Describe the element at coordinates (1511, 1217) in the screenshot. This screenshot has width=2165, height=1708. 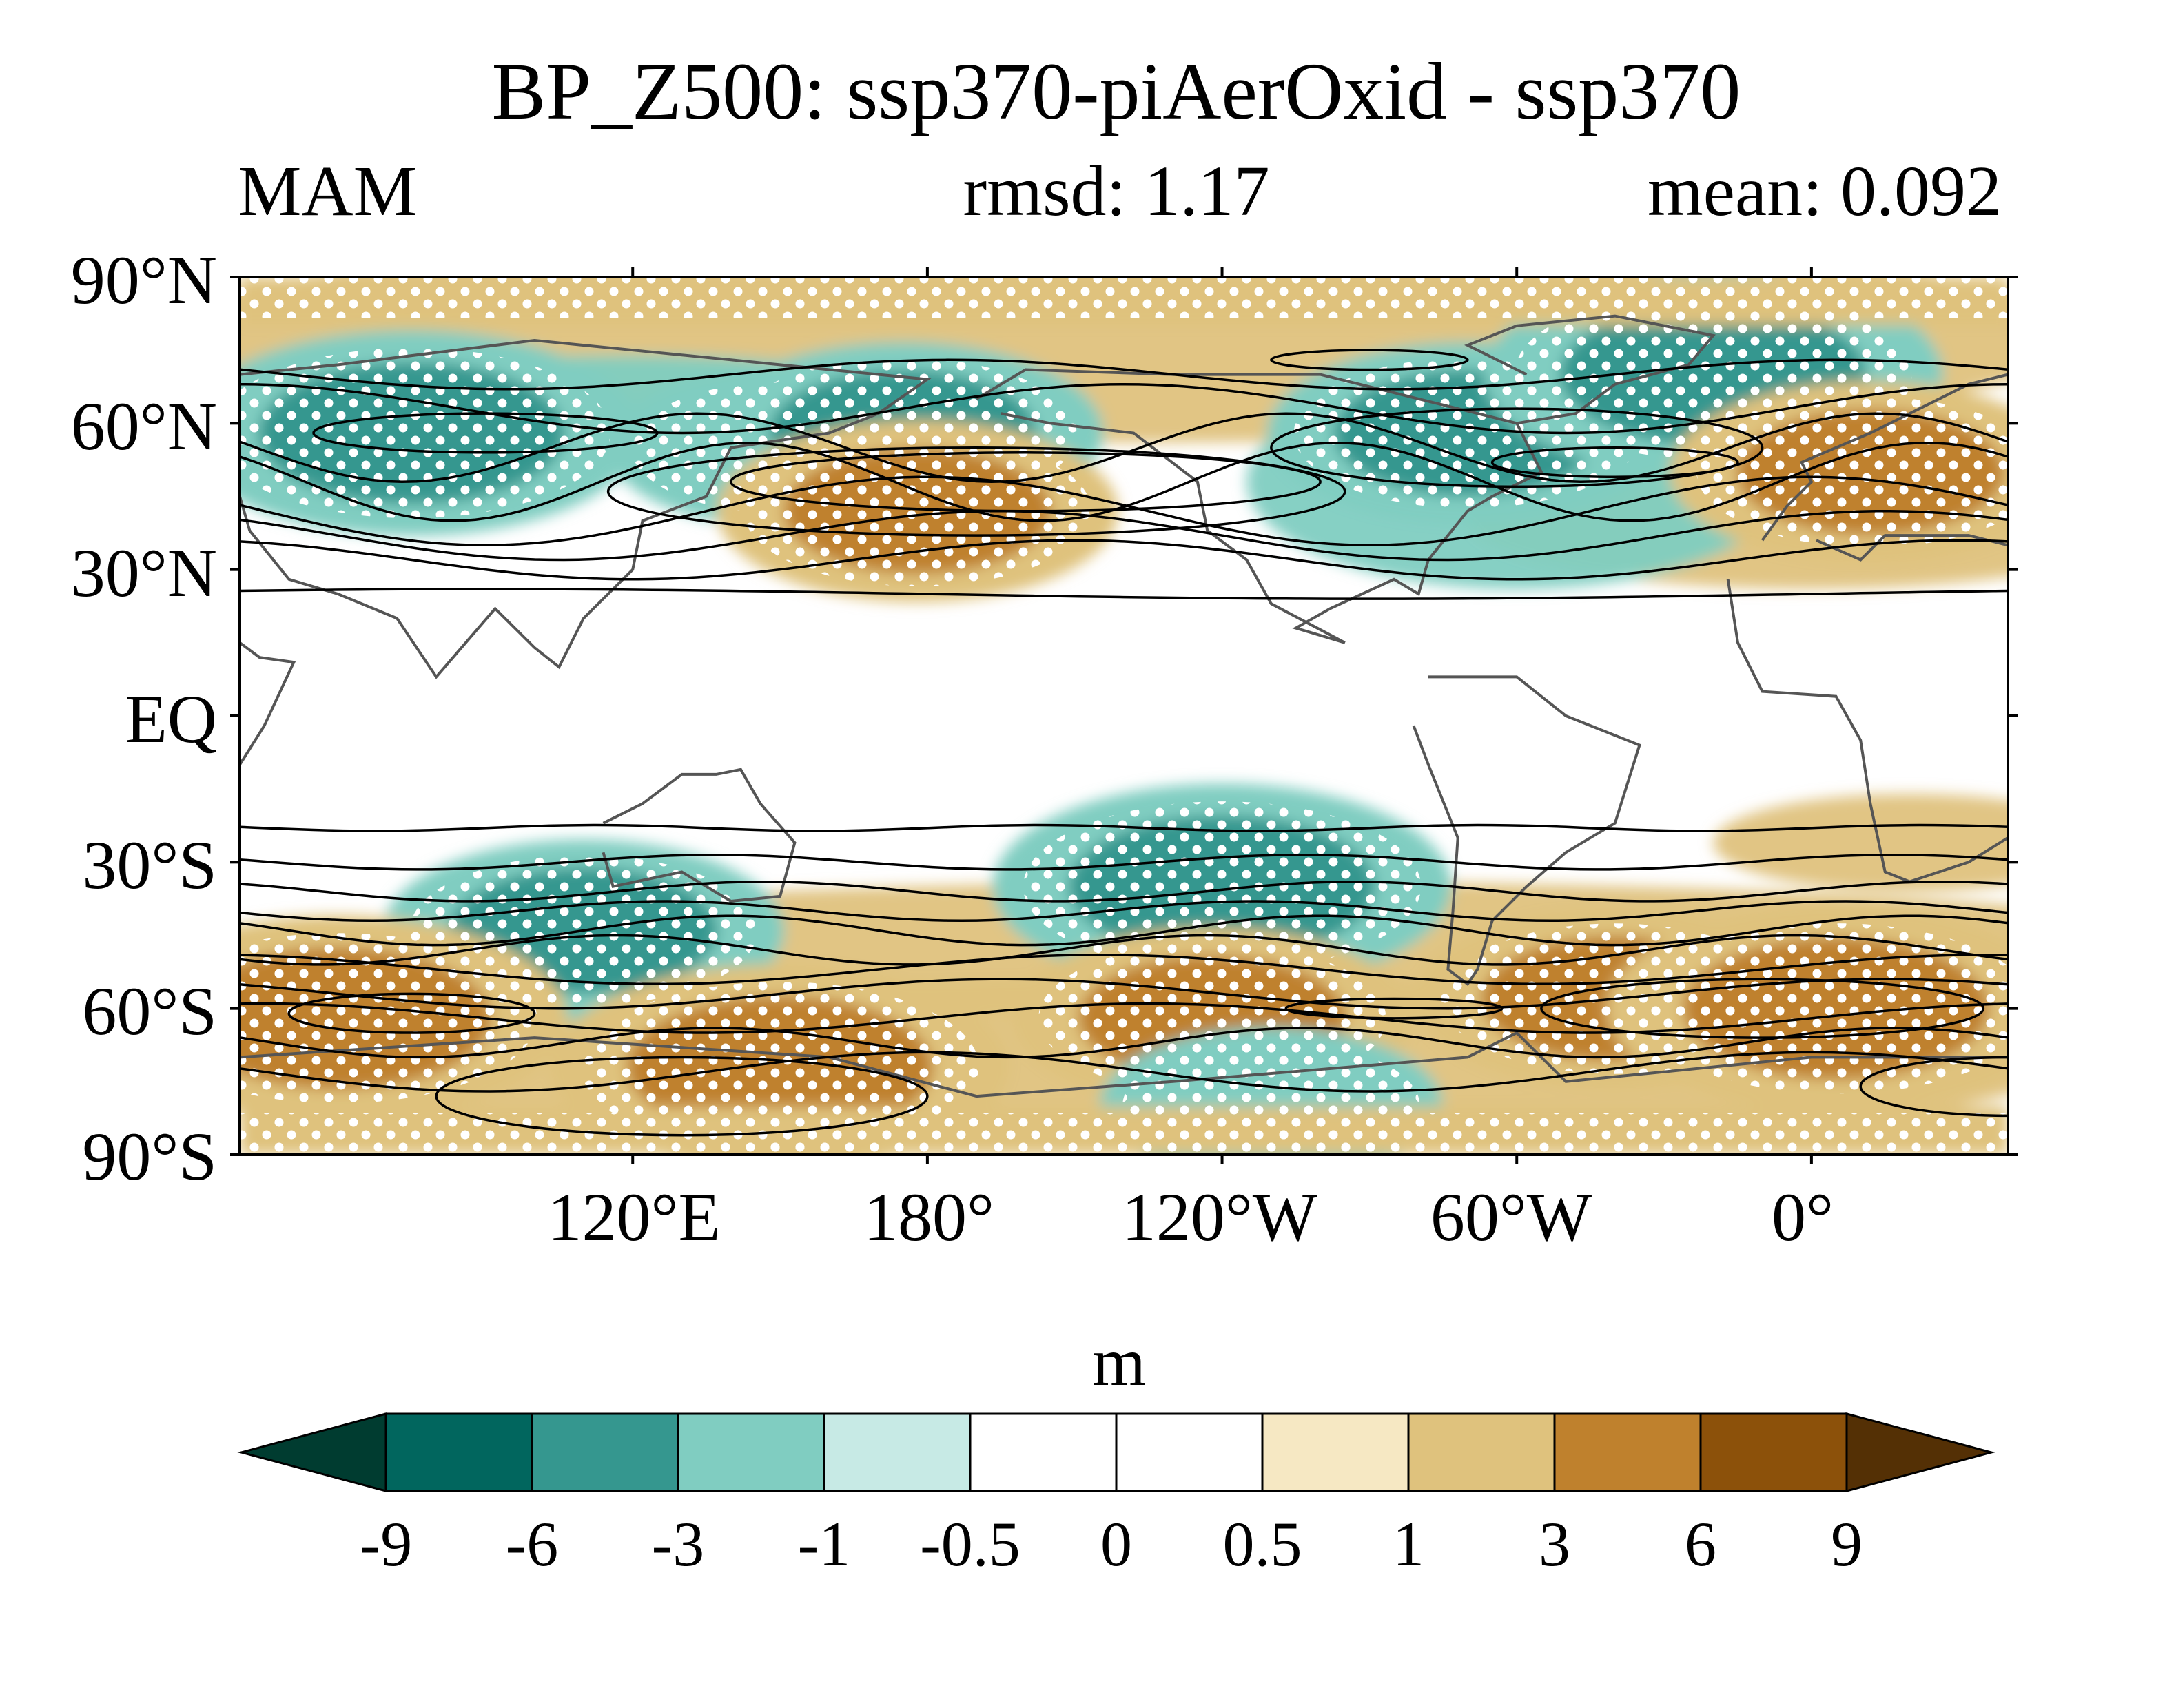
I see `lon-label-60w: 60°W` at that location.